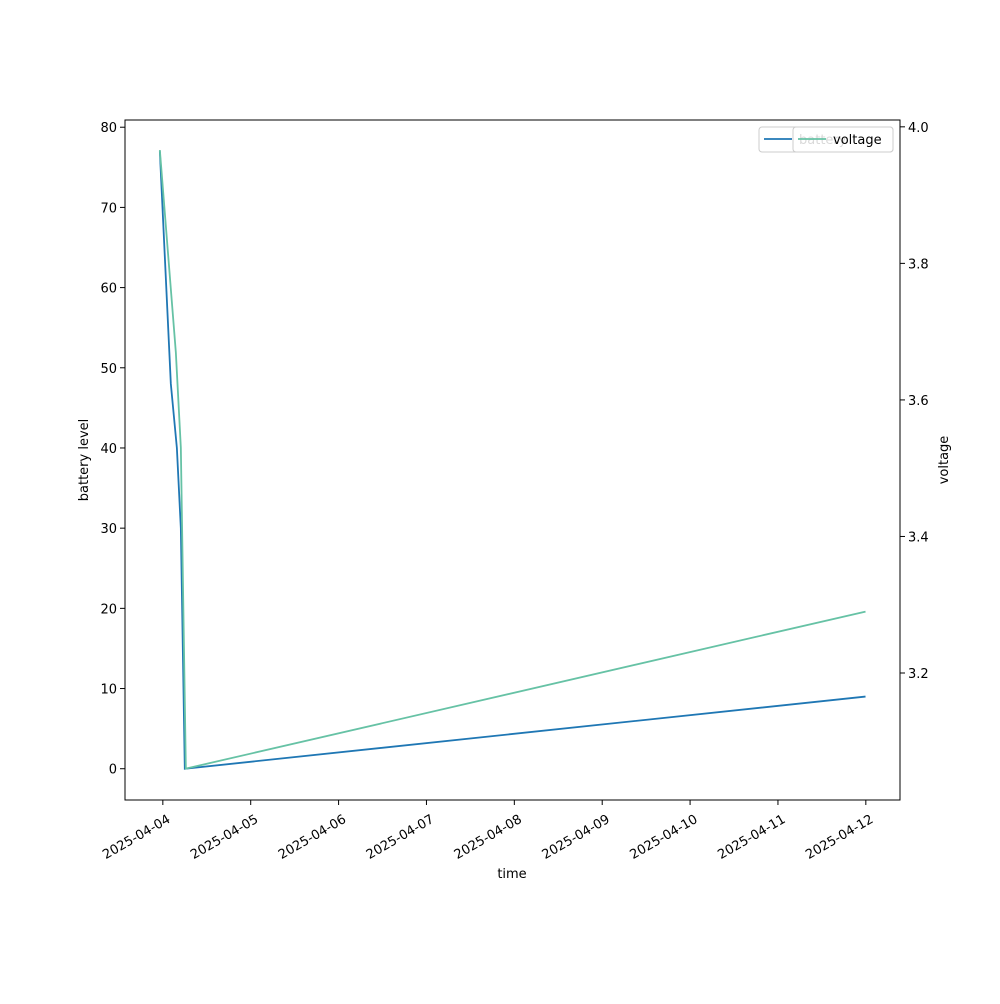 This screenshot has height=1004, width=1000. What do you see at coordinates (918, 264) in the screenshot?
I see `y2-tick-label: 3.8` at bounding box center [918, 264].